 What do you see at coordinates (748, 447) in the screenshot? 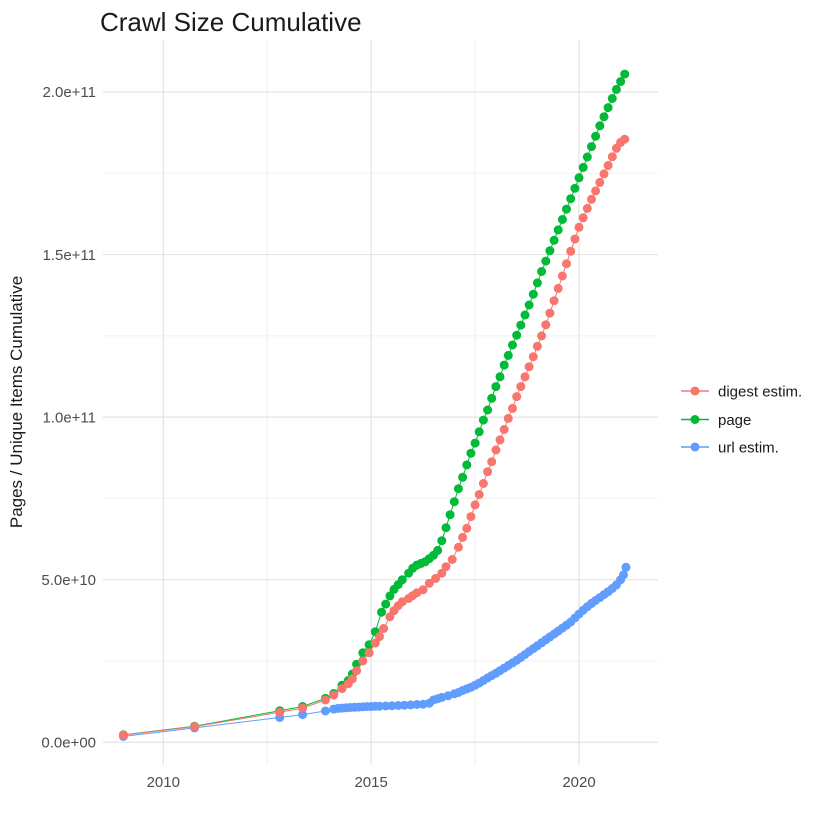
I see `legend-label: url estim.` at bounding box center [748, 447].